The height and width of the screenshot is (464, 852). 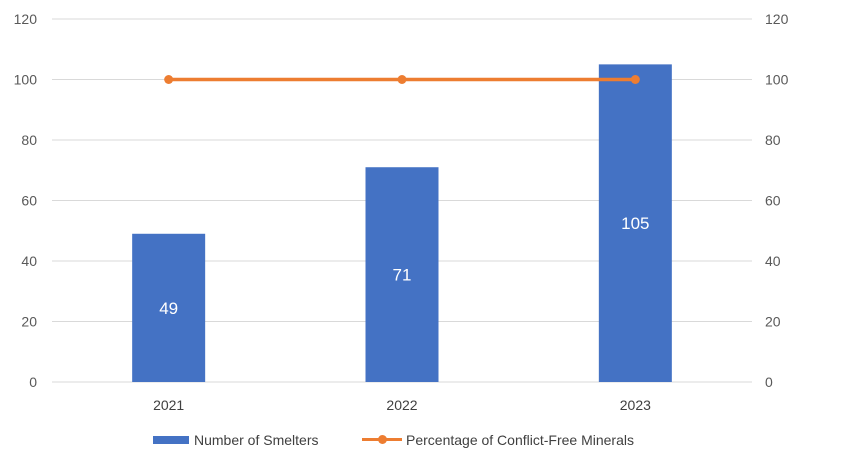 What do you see at coordinates (29, 261) in the screenshot?
I see `left-axis-tick-label: 40` at bounding box center [29, 261].